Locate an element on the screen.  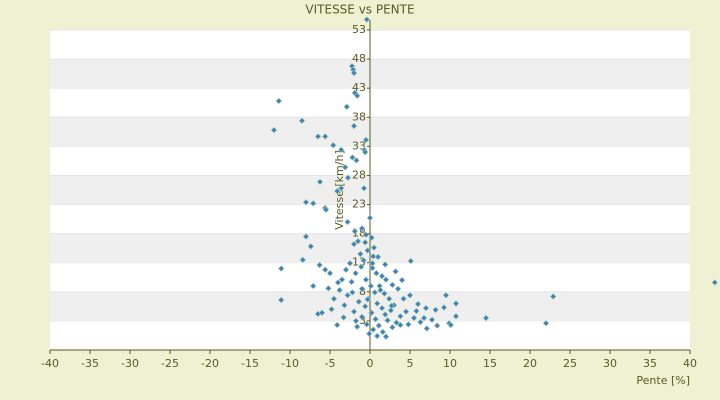
x-tick-label: 25 is located at coordinates (570, 363).